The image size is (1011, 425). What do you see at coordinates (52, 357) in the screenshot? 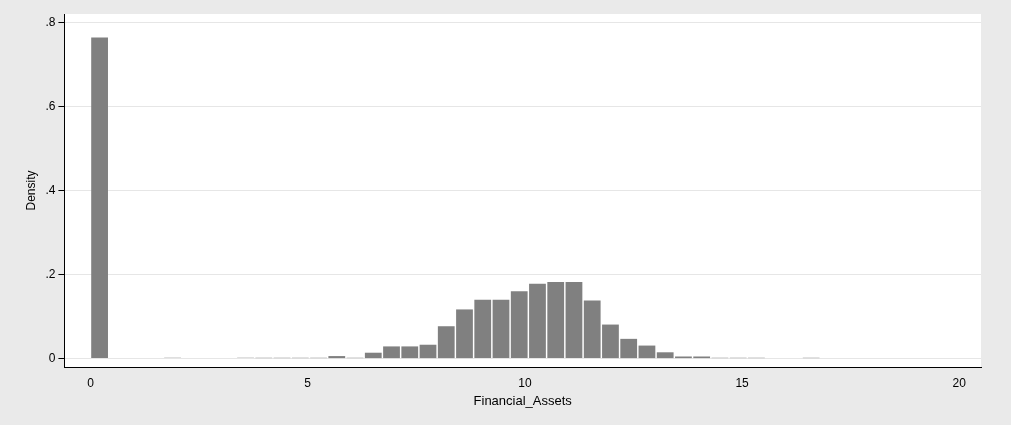
I see `y-tick-label: 0` at bounding box center [52, 357].